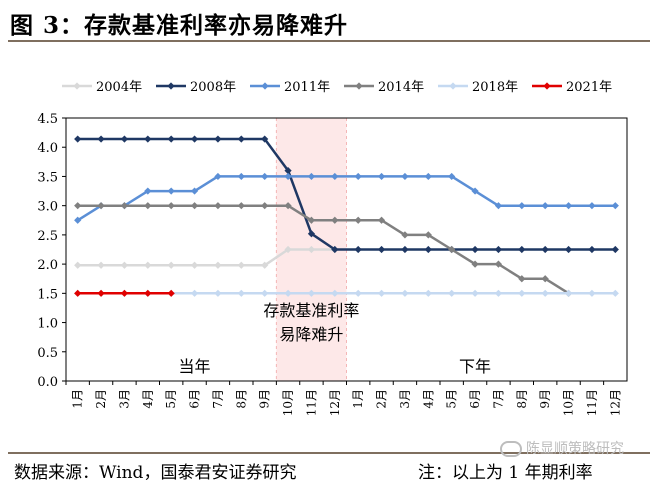 This screenshot has height=486, width=658. What do you see at coordinates (47, 294) in the screenshot?
I see `y-tick-label: 1.5` at bounding box center [47, 294].